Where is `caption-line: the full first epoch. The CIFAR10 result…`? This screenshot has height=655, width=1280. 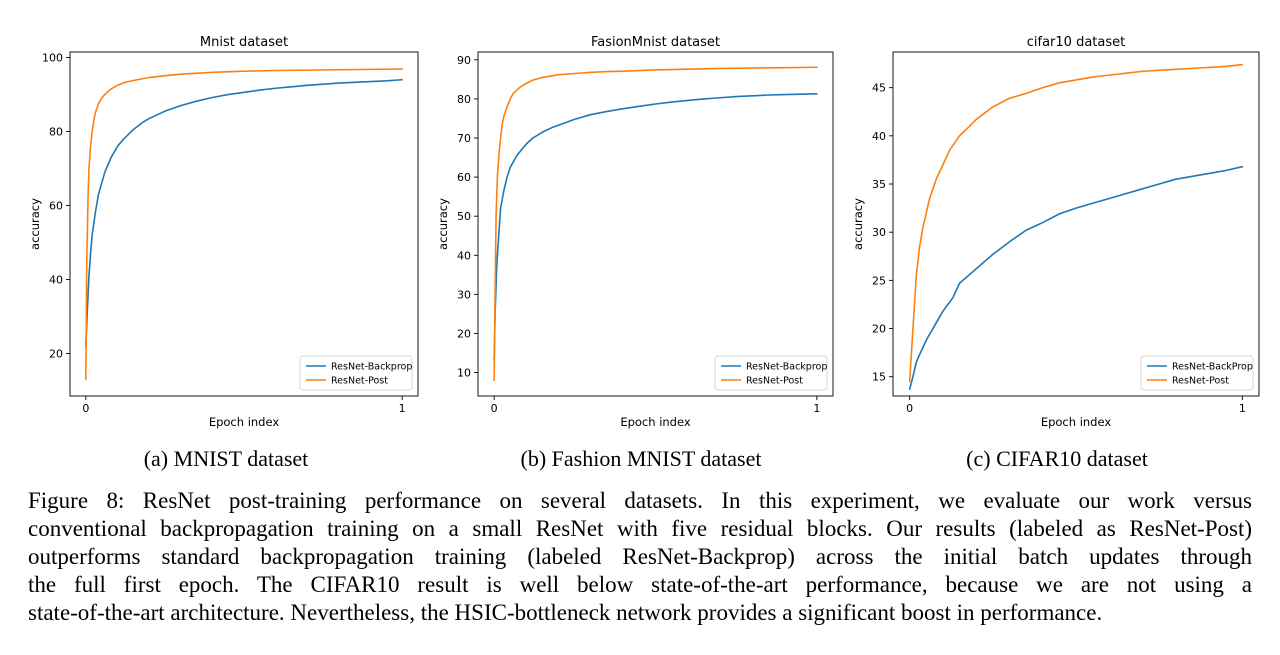
caption-line: the full first epoch. The CIFAR10 result… is located at coordinates (640, 584).